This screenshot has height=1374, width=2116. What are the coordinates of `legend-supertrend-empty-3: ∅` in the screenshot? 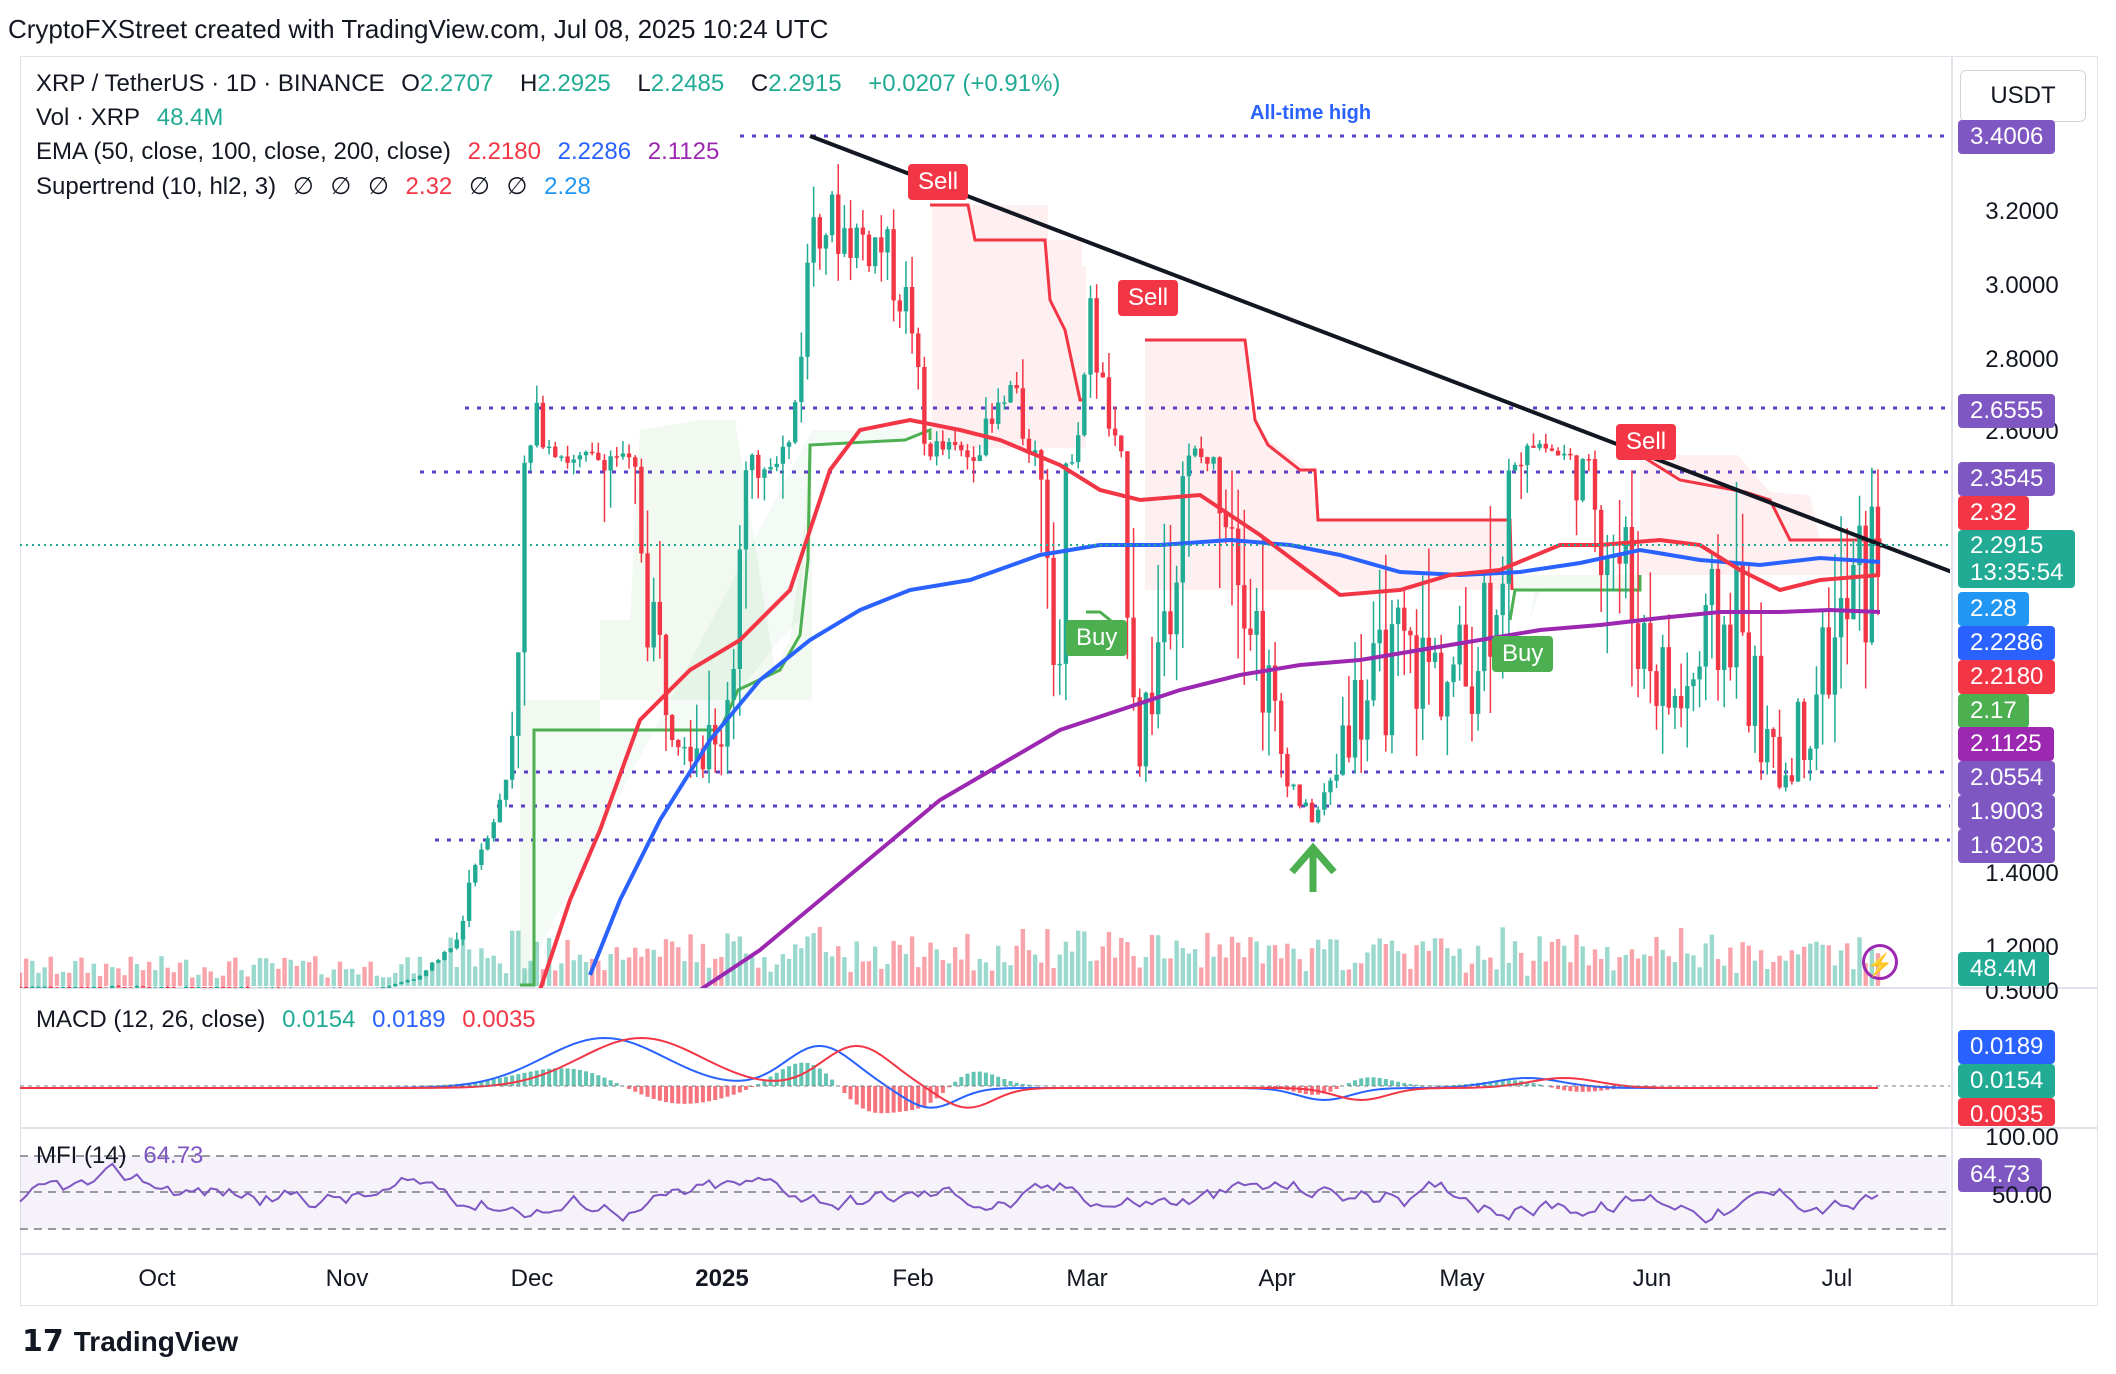 It's located at (378, 186).